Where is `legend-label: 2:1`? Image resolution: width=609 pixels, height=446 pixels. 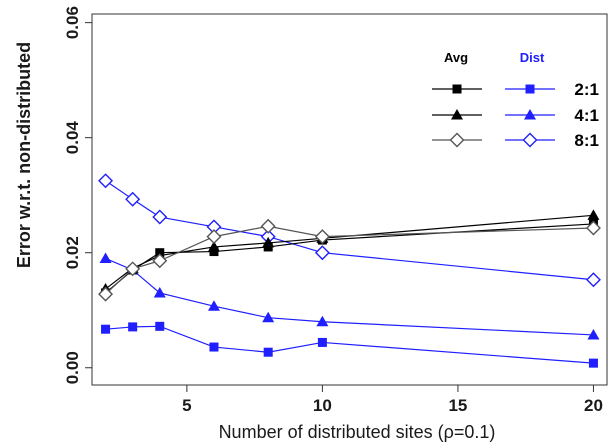 legend-label: 2:1 is located at coordinates (586, 89).